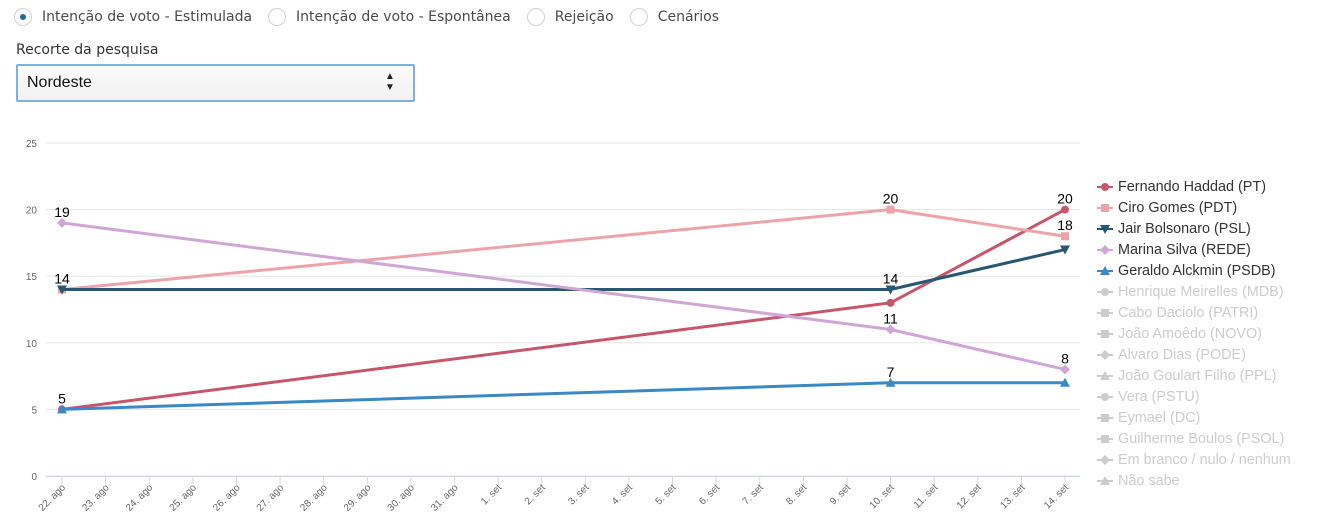  What do you see at coordinates (215, 83) in the screenshot?
I see `region-select: Nordeste ▲ ▼` at bounding box center [215, 83].